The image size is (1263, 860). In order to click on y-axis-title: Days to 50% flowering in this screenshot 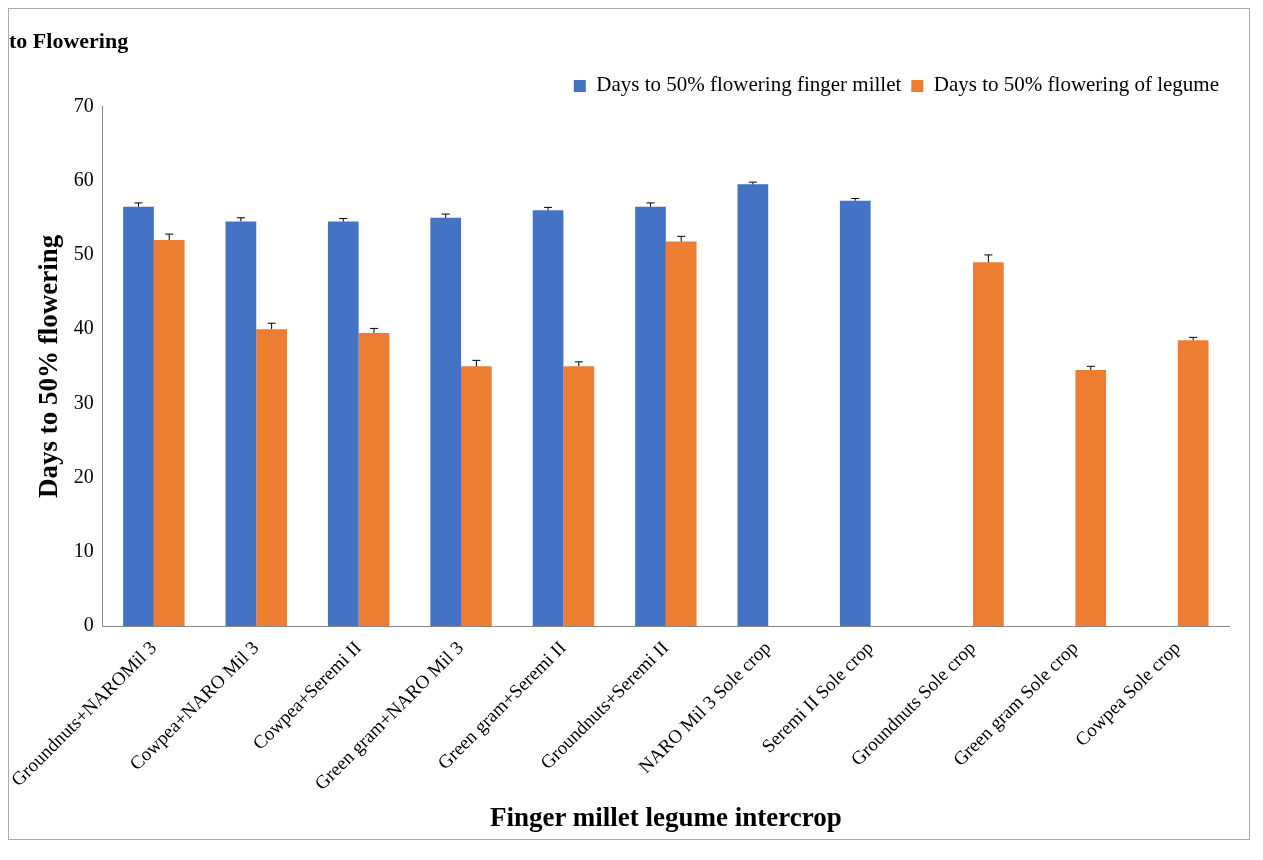, I will do `click(48, 366)`.